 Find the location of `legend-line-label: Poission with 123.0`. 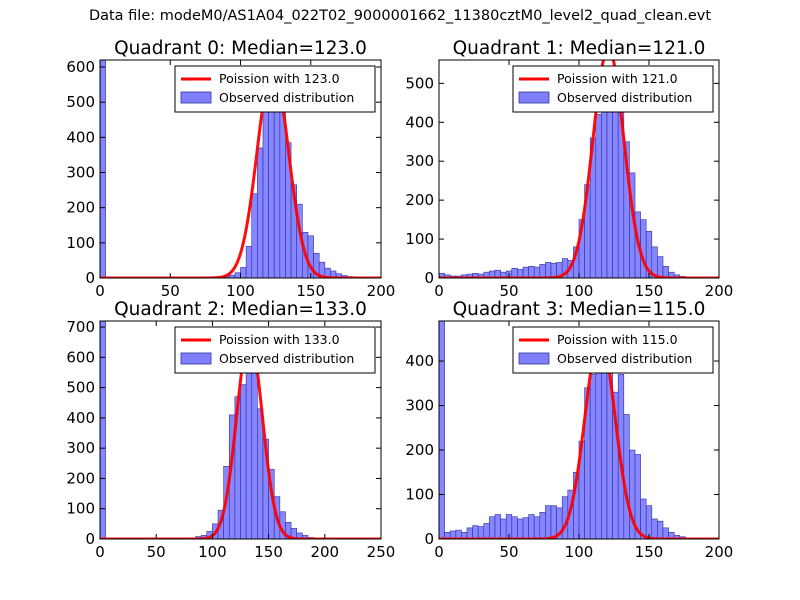

legend-line-label: Poission with 123.0 is located at coordinates (279, 78).